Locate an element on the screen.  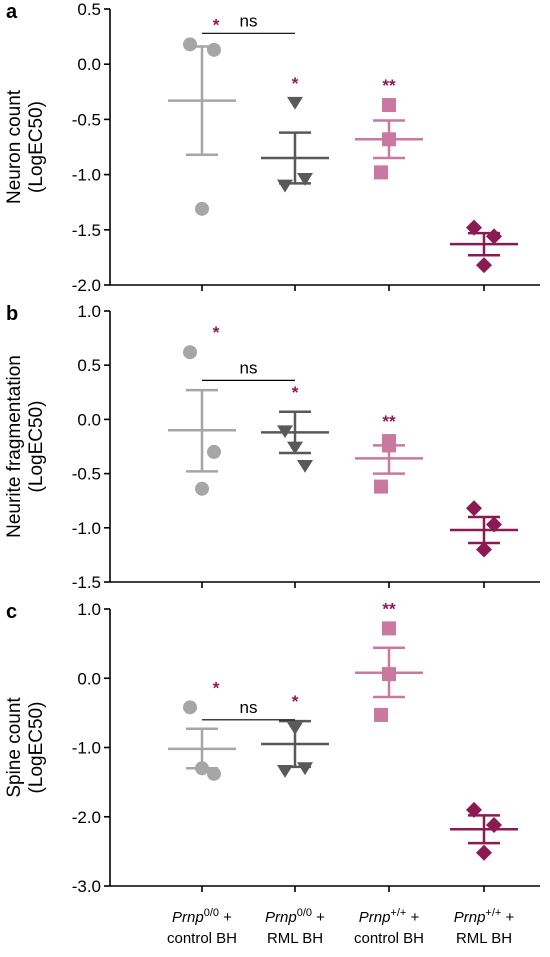
category-genotype: +/+ is located at coordinates (398, 913).